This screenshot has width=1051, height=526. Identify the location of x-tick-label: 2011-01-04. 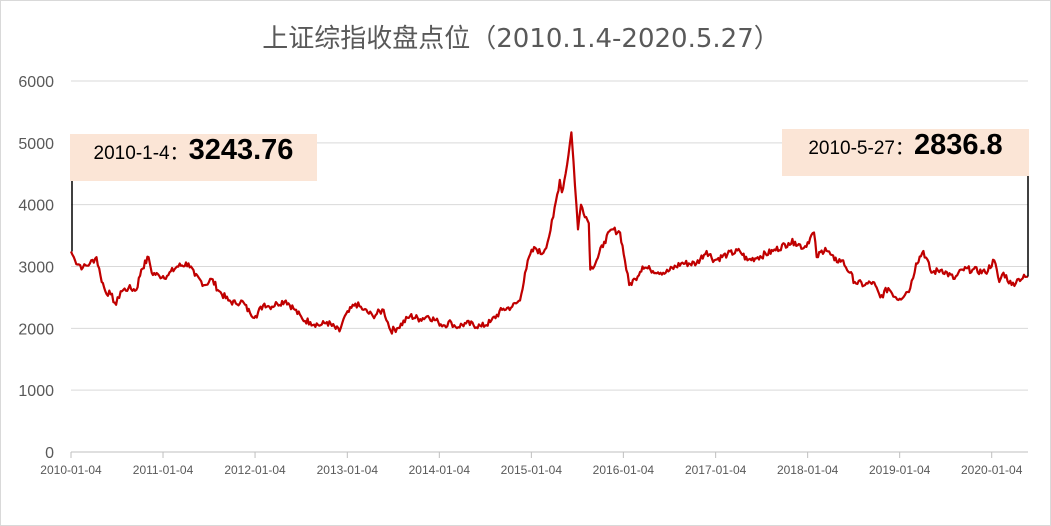
(163, 470).